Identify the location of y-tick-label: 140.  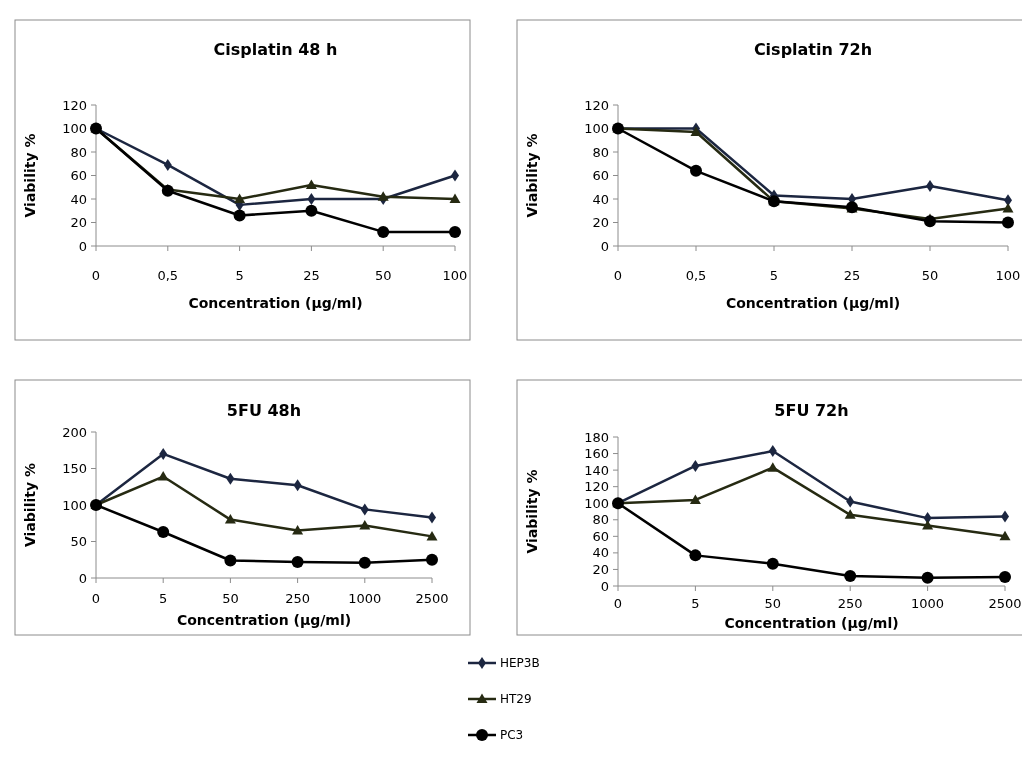
(596, 470).